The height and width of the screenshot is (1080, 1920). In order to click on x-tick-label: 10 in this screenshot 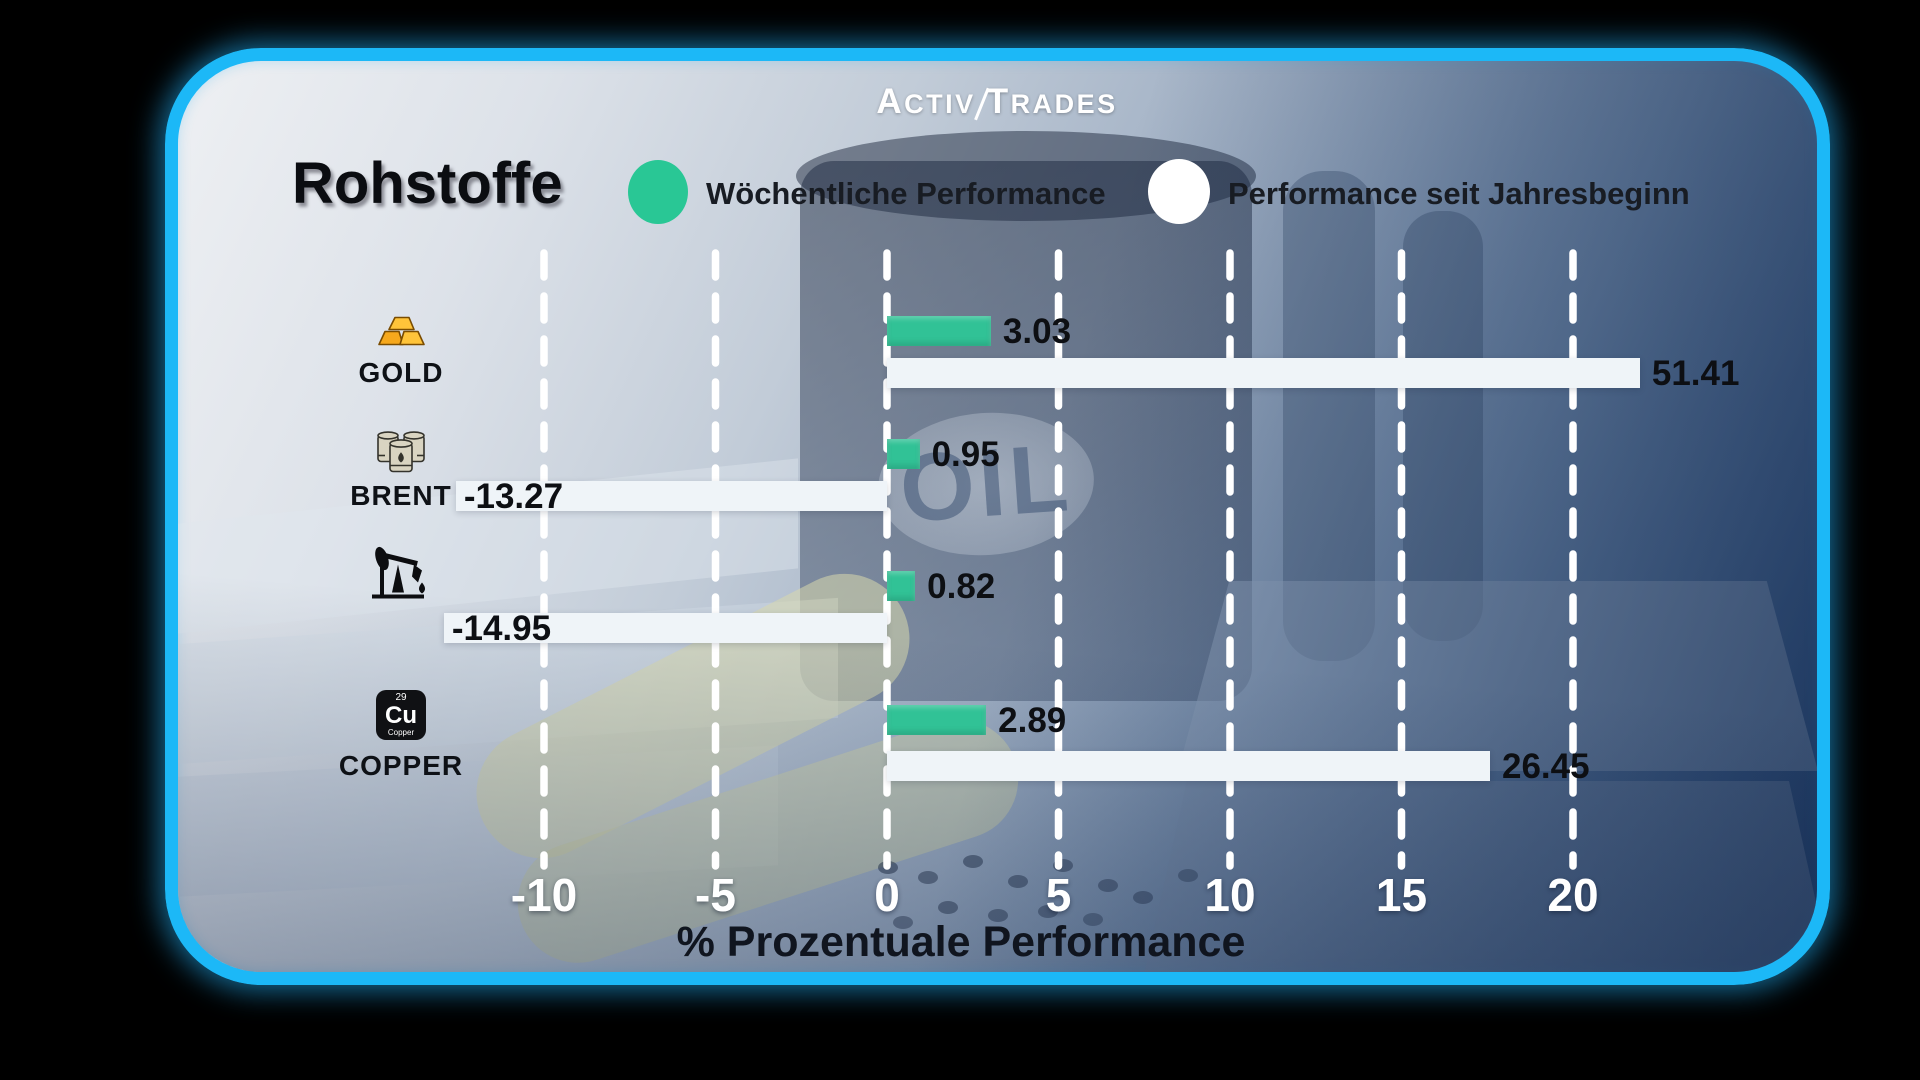, I will do `click(1230, 895)`.